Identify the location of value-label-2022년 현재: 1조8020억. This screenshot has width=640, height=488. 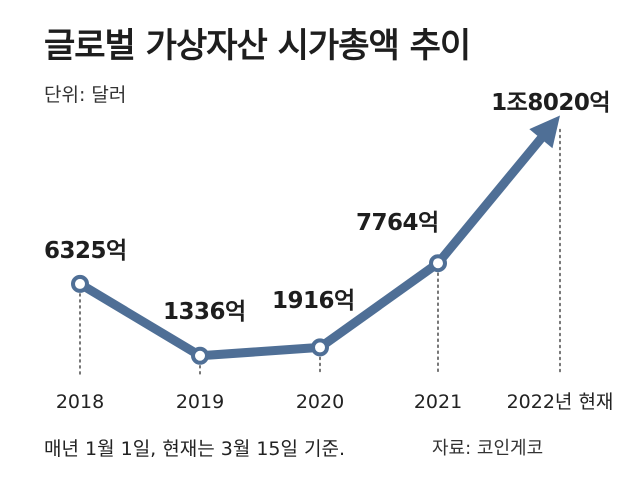
(550, 103).